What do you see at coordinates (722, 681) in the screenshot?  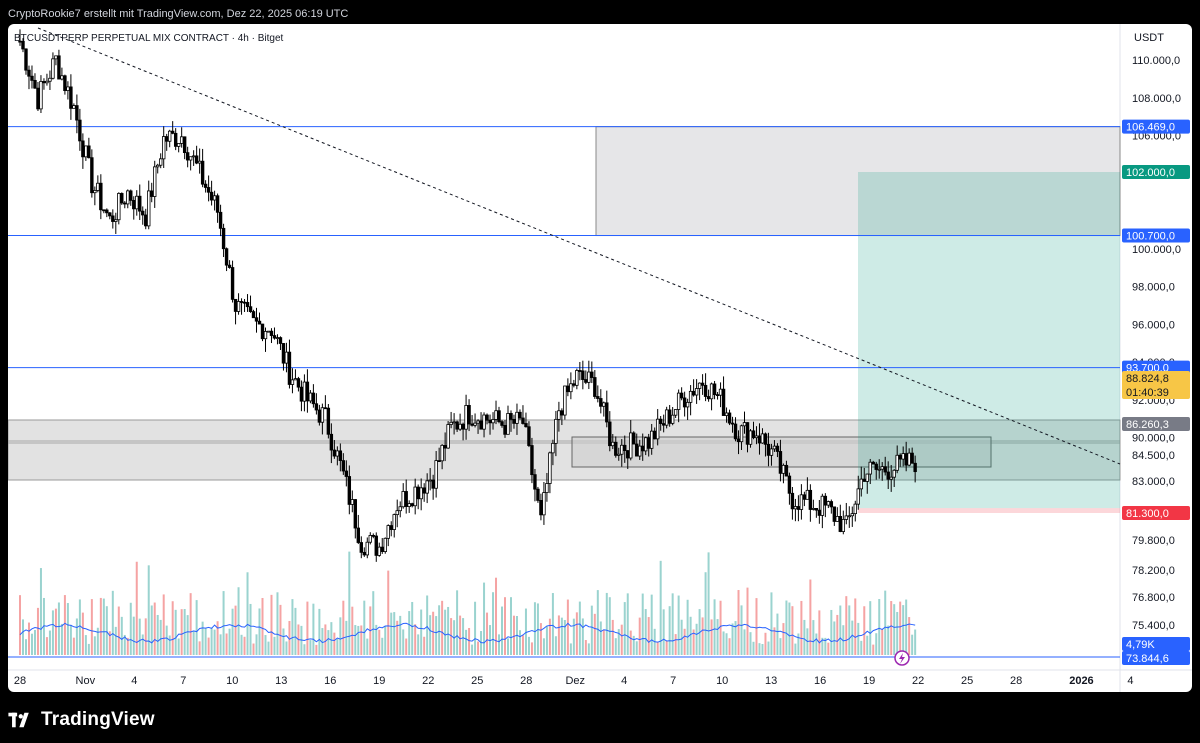 I see `time-tick-14: 10` at bounding box center [722, 681].